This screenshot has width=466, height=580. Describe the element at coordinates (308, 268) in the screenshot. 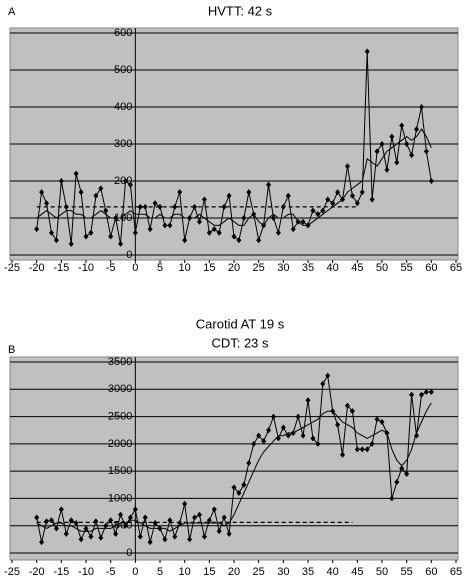

I see `x-tick-label: 35` at that location.